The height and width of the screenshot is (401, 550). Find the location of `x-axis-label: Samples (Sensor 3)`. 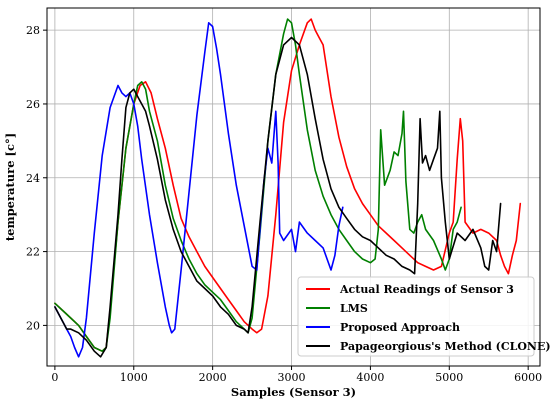

x-axis-label: Samples (Sensor 3) is located at coordinates (293, 392).